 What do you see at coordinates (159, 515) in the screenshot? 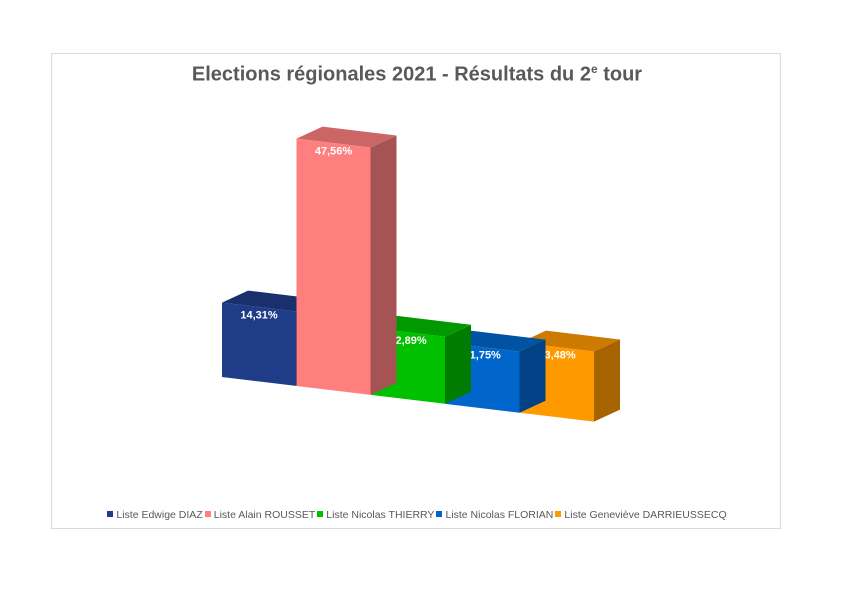
I see `legend-label: Liste Edwige DIAZ` at bounding box center [159, 515].